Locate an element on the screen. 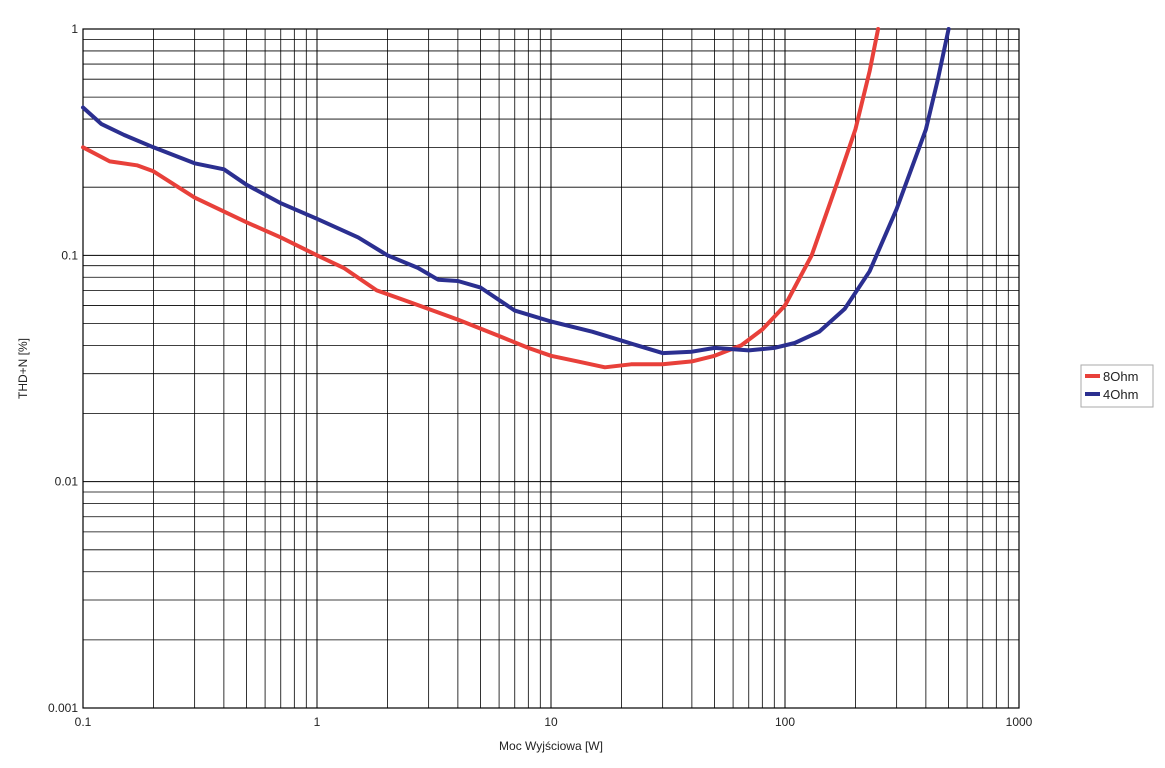  x-tick-label: 10 is located at coordinates (551, 722).